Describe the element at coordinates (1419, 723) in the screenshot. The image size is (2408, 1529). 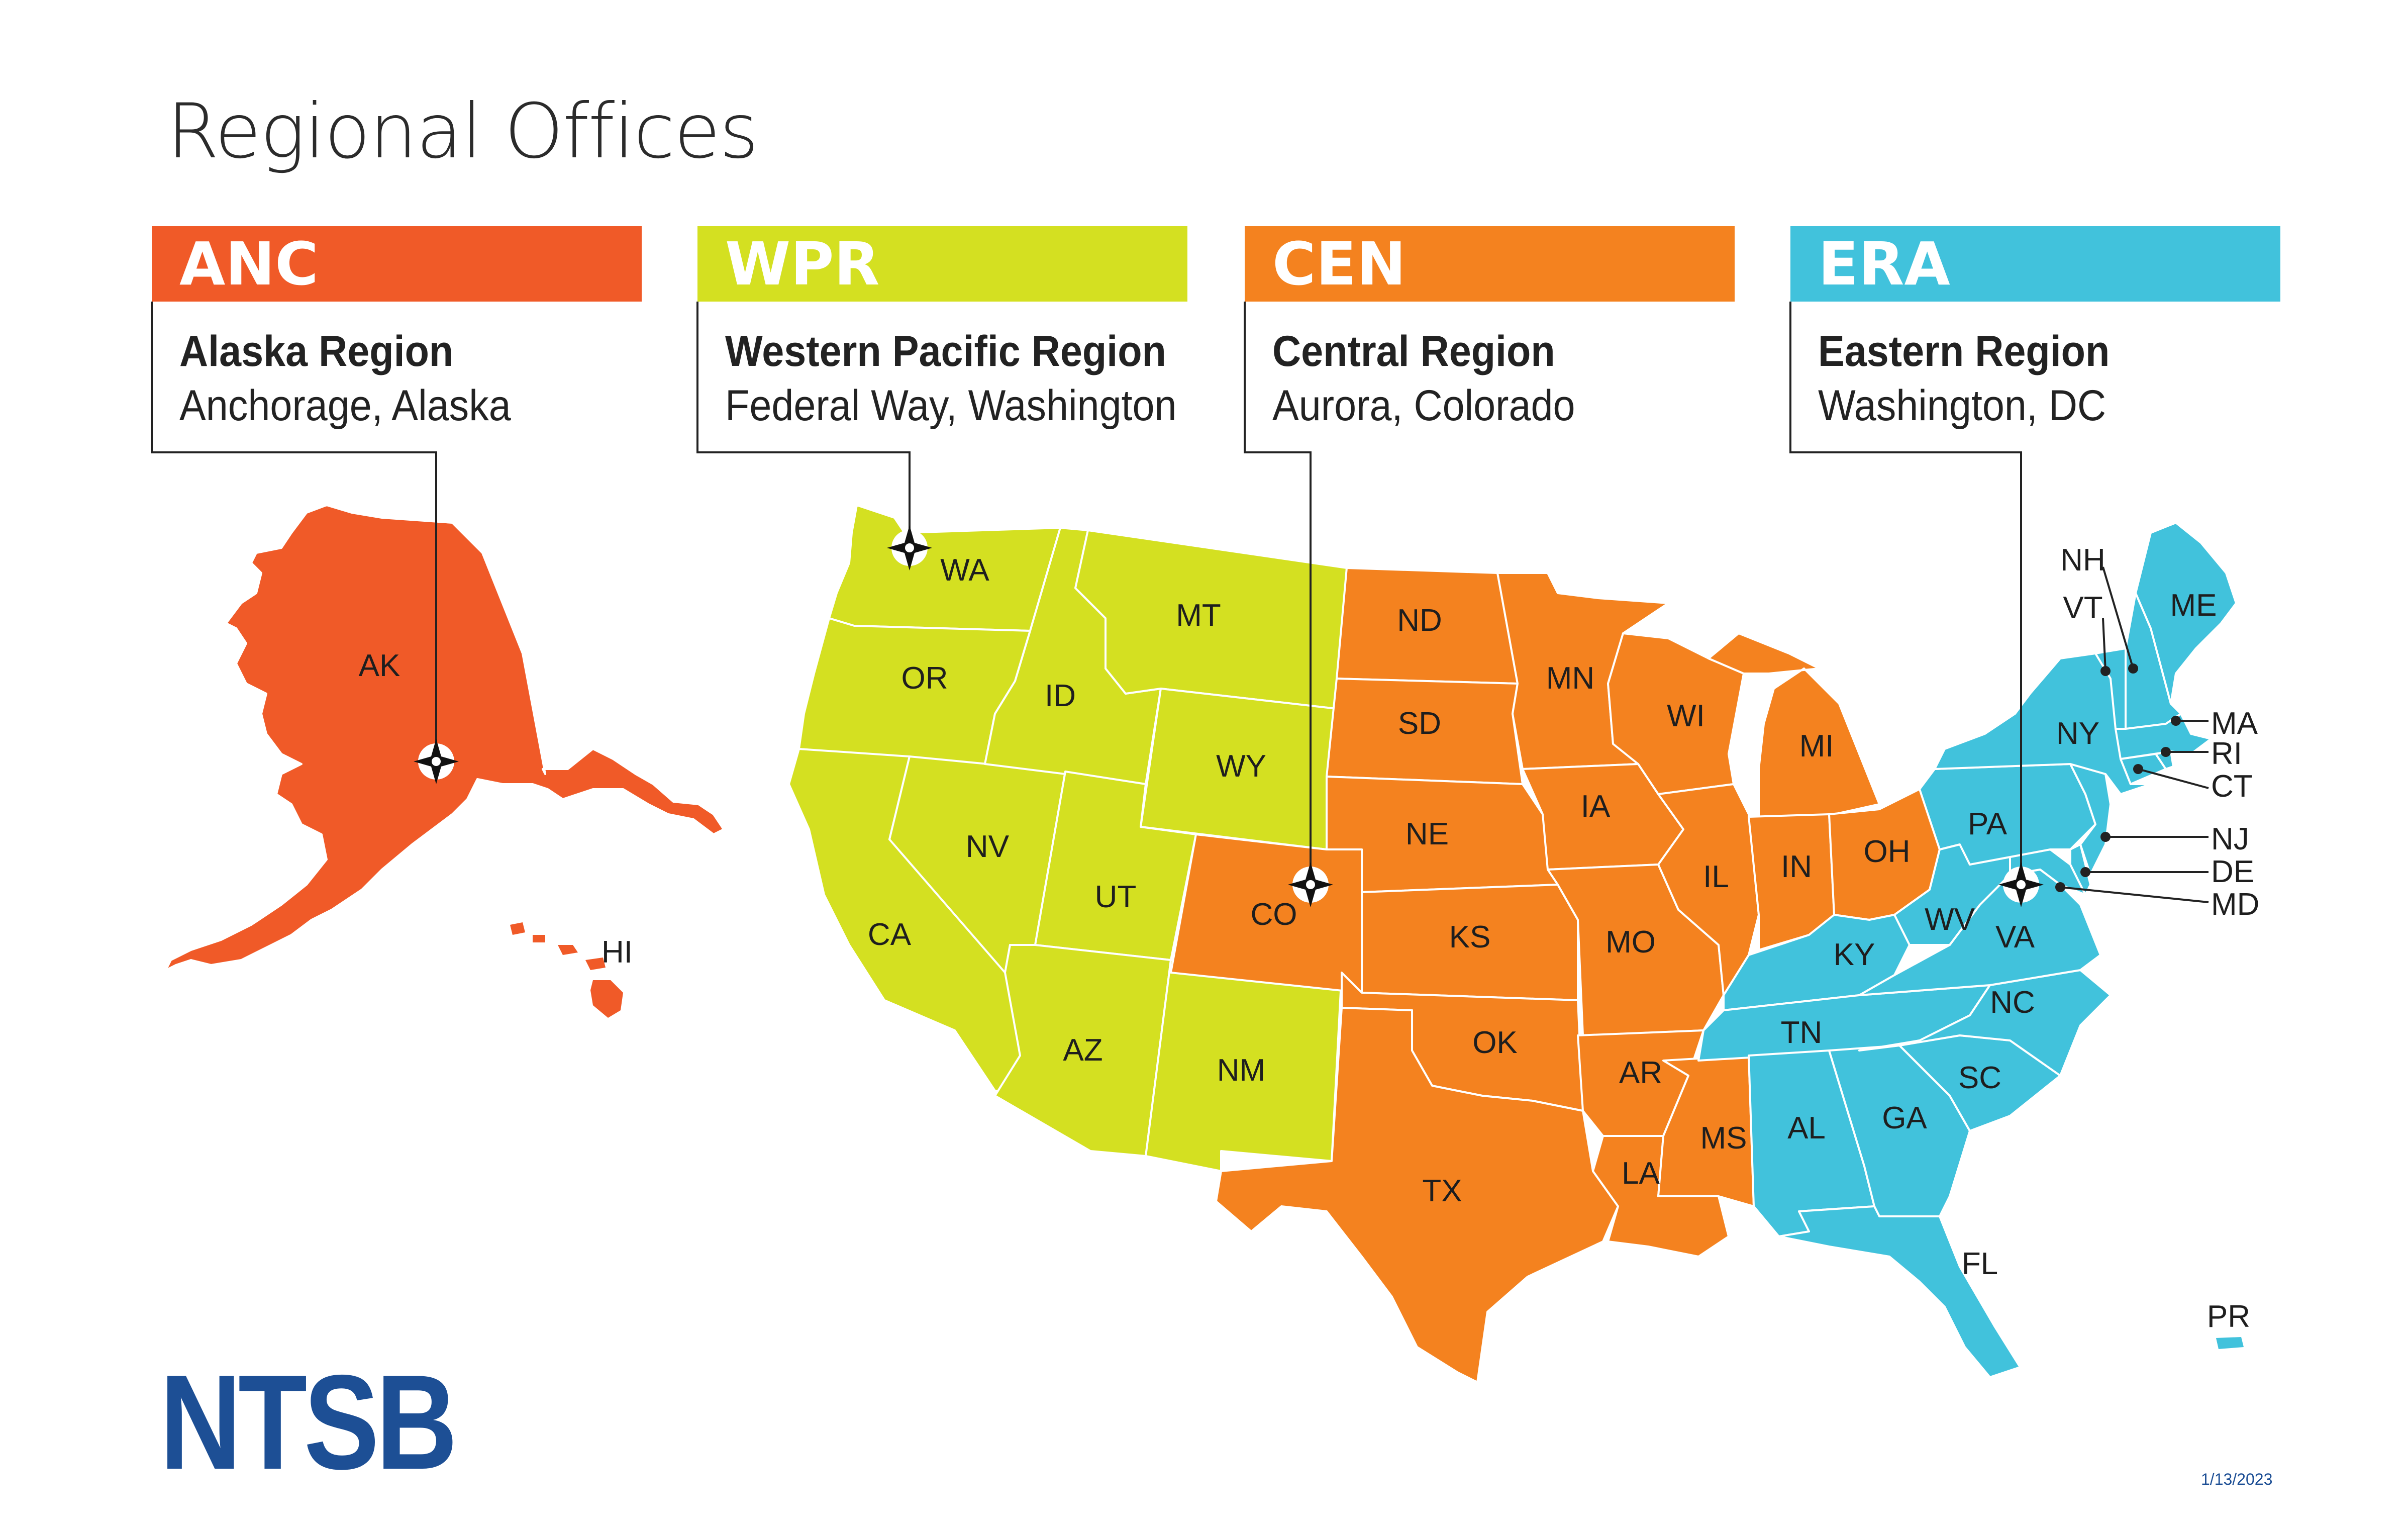
I see `state-label-sd: SD` at that location.